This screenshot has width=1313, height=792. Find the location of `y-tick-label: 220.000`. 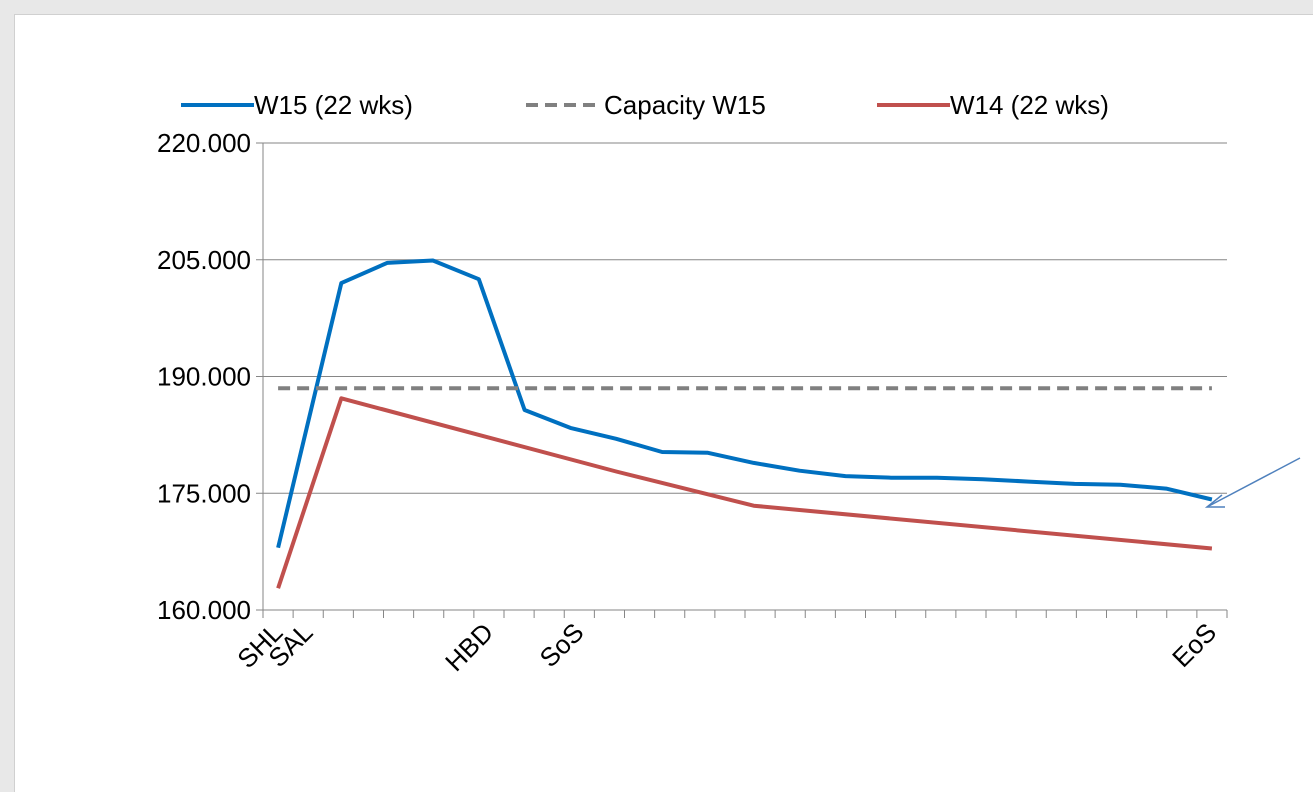

y-tick-label: 220.000 is located at coordinates (204, 143).